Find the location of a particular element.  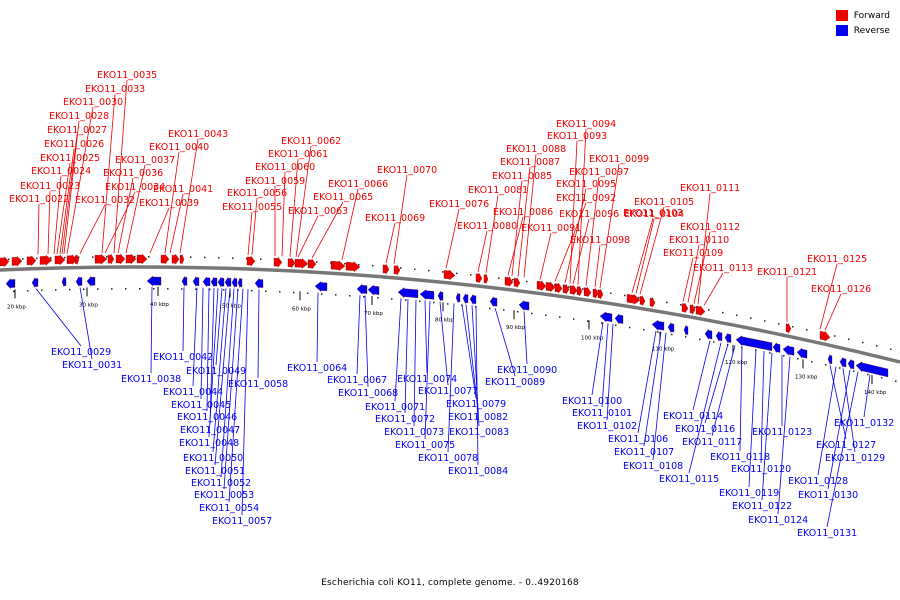

gene-label: EKO11_0049 is located at coordinates (216, 371).